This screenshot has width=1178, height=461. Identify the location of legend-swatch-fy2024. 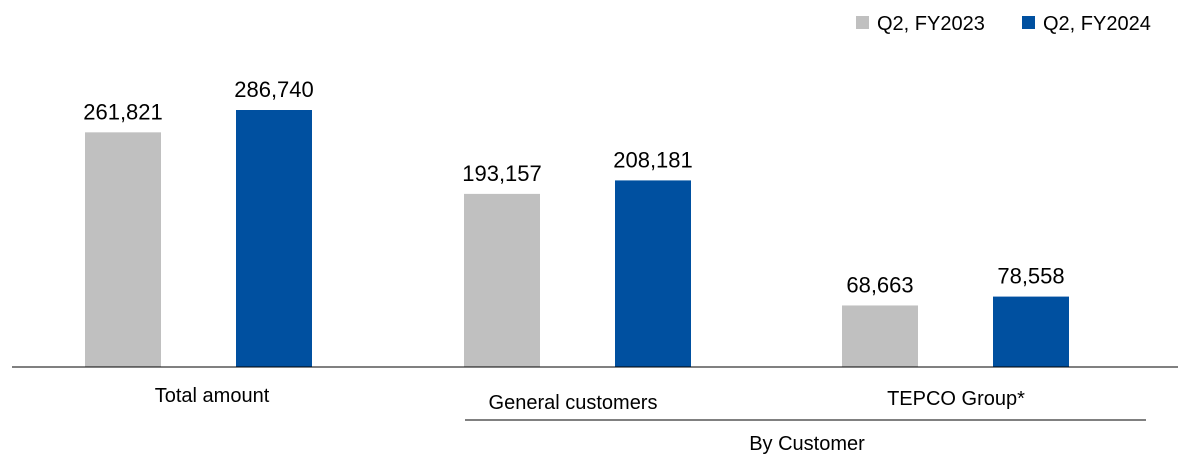
(1028, 22).